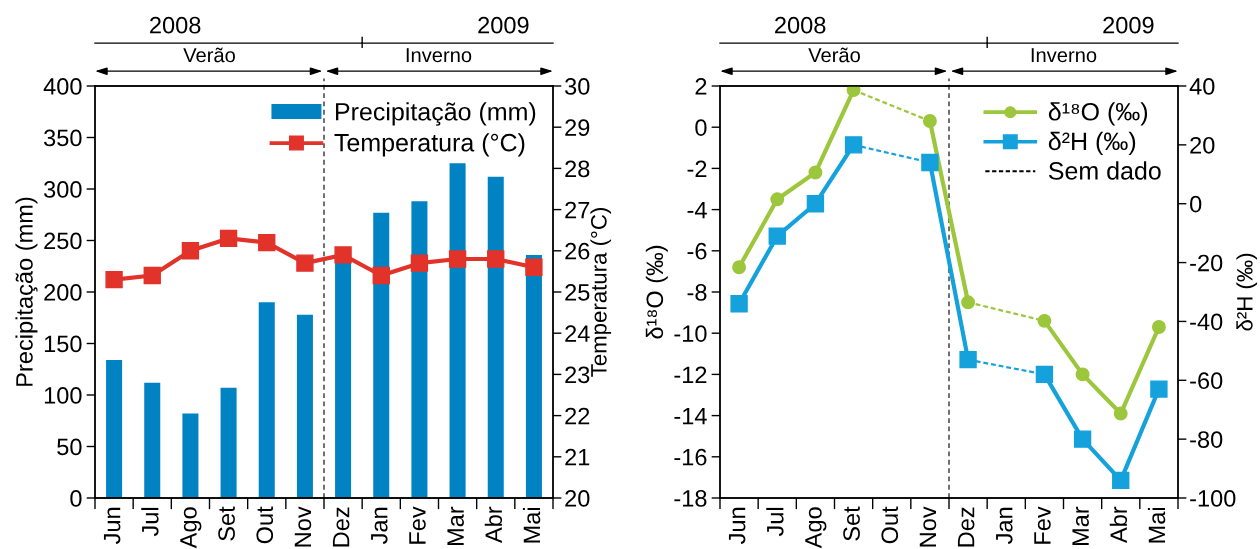  I want to click on y2-tick-label: 25, so click(577, 292).